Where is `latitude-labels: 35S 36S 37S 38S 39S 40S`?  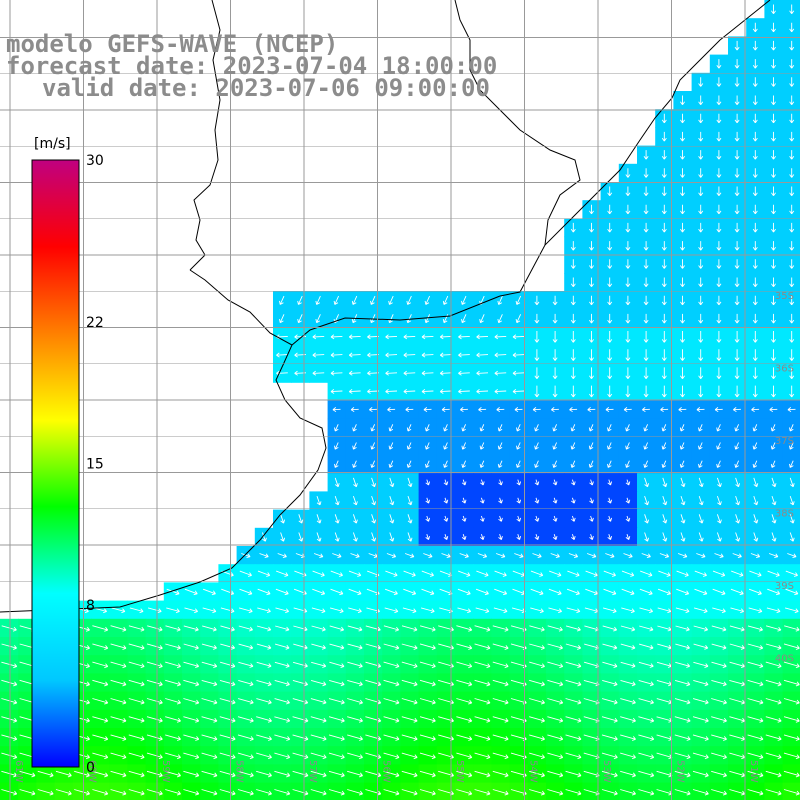 latitude-labels: 35S 36S 37S 38S 39S 40S is located at coordinates (784, 478).